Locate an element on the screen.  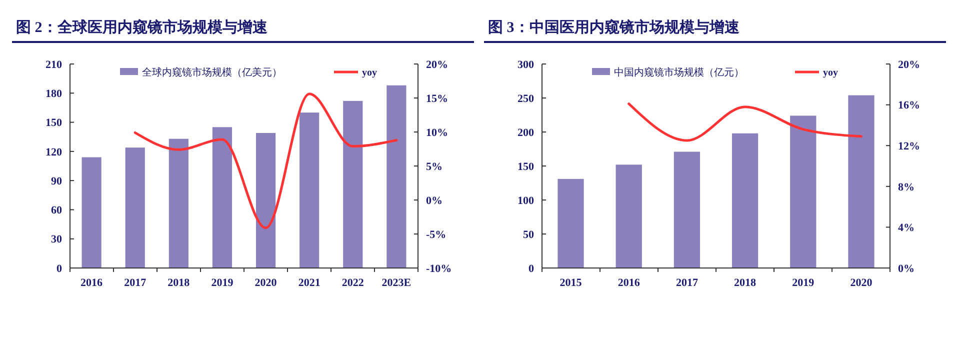
y2-tick-label: 8% is located at coordinates (906, 187).